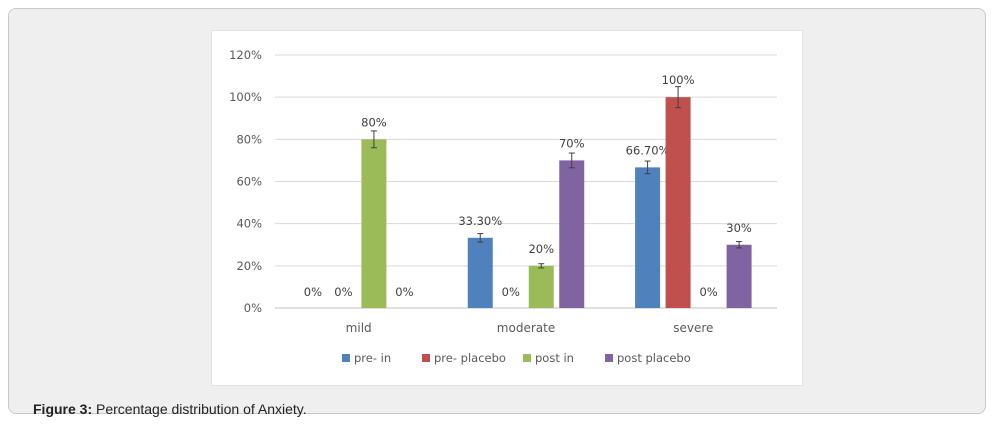 Image resolution: width=1000 pixels, height=426 pixels. Describe the element at coordinates (654, 358) in the screenshot. I see `legend-label: post placebo` at that location.